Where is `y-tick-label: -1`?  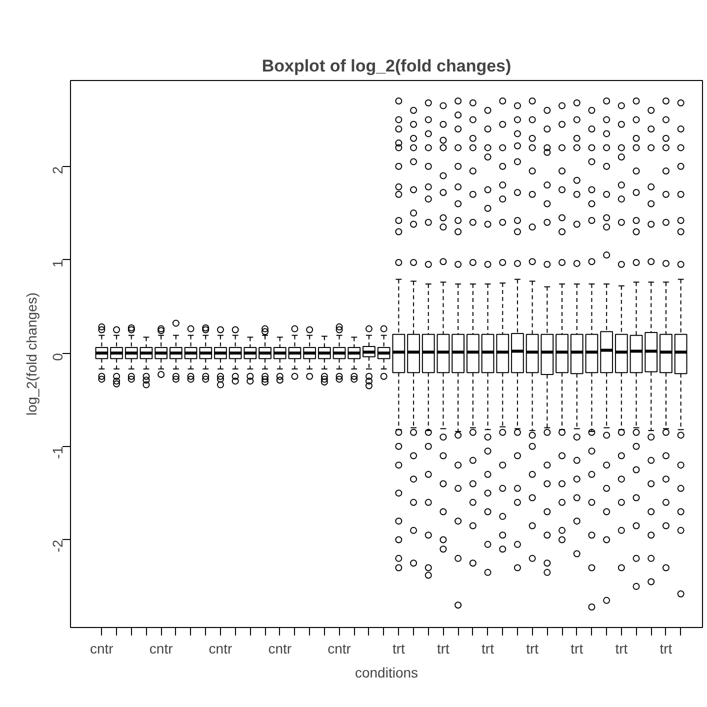 y-tick-label: -1 is located at coordinates (58, 452).